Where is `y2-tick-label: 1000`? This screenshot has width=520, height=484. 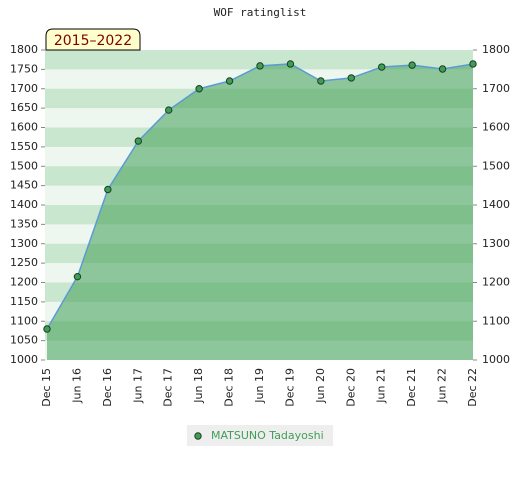
y2-tick-label: 1000 is located at coordinates (496, 359).